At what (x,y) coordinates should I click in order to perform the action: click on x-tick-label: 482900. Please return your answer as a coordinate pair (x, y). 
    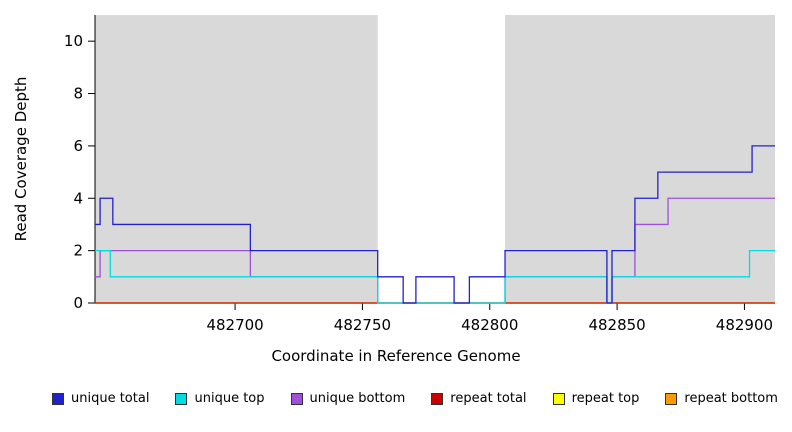
    Looking at the image, I should click on (744, 325).